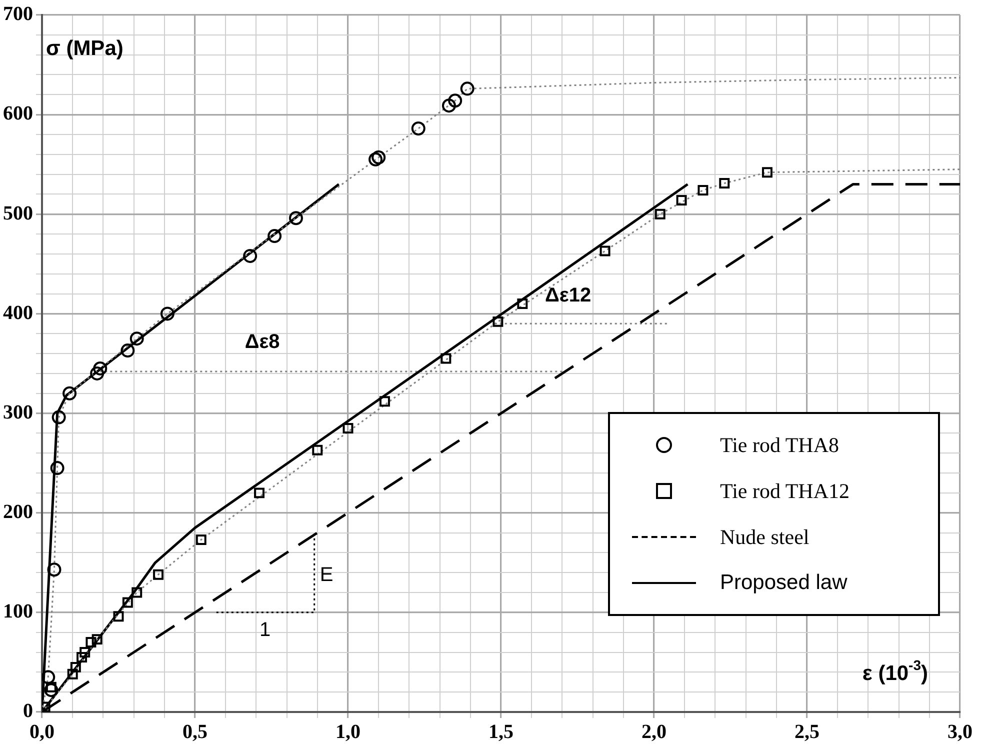 This screenshot has width=982, height=754. What do you see at coordinates (348, 732) in the screenshot?
I see `x-tick-label: 1,0` at bounding box center [348, 732].